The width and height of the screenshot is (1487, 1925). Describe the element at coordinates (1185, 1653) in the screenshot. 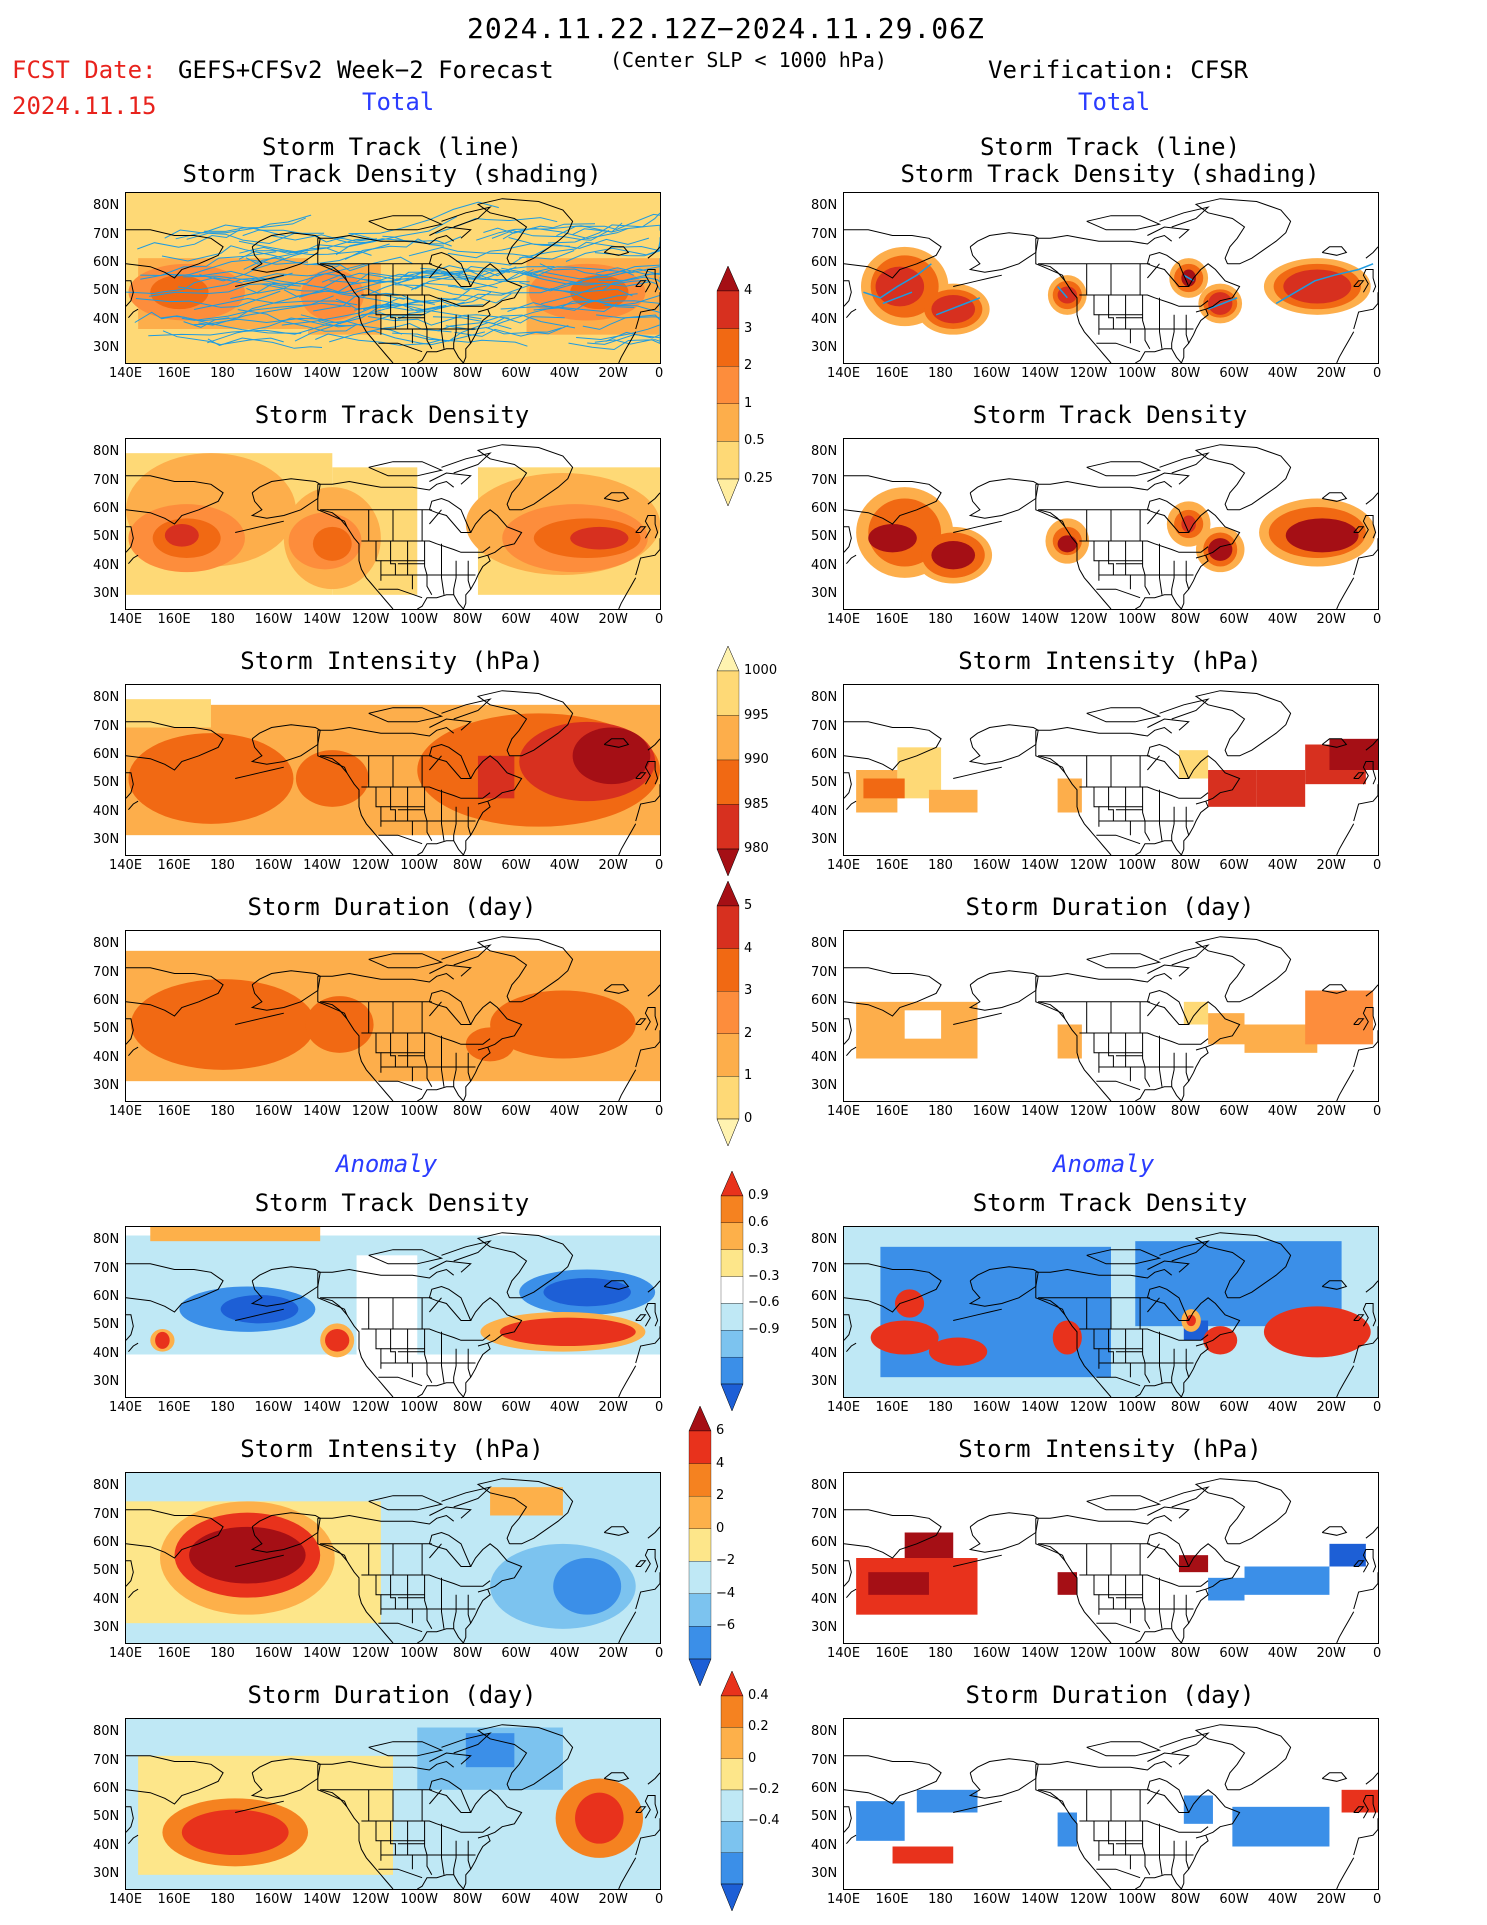

I see `lon-tick-label: 80W` at that location.